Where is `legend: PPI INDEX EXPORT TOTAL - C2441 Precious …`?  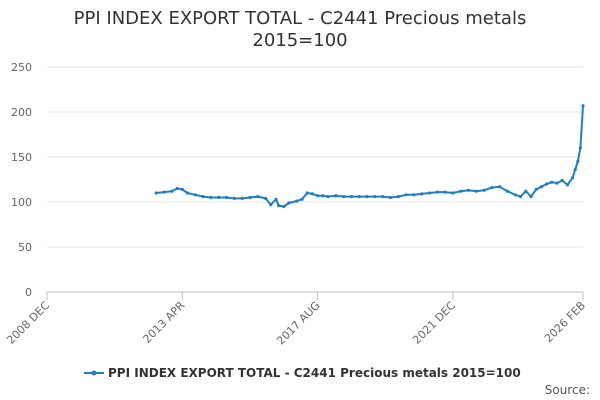 legend: PPI INDEX EXPORT TOTAL - C2441 Precious … is located at coordinates (302, 373).